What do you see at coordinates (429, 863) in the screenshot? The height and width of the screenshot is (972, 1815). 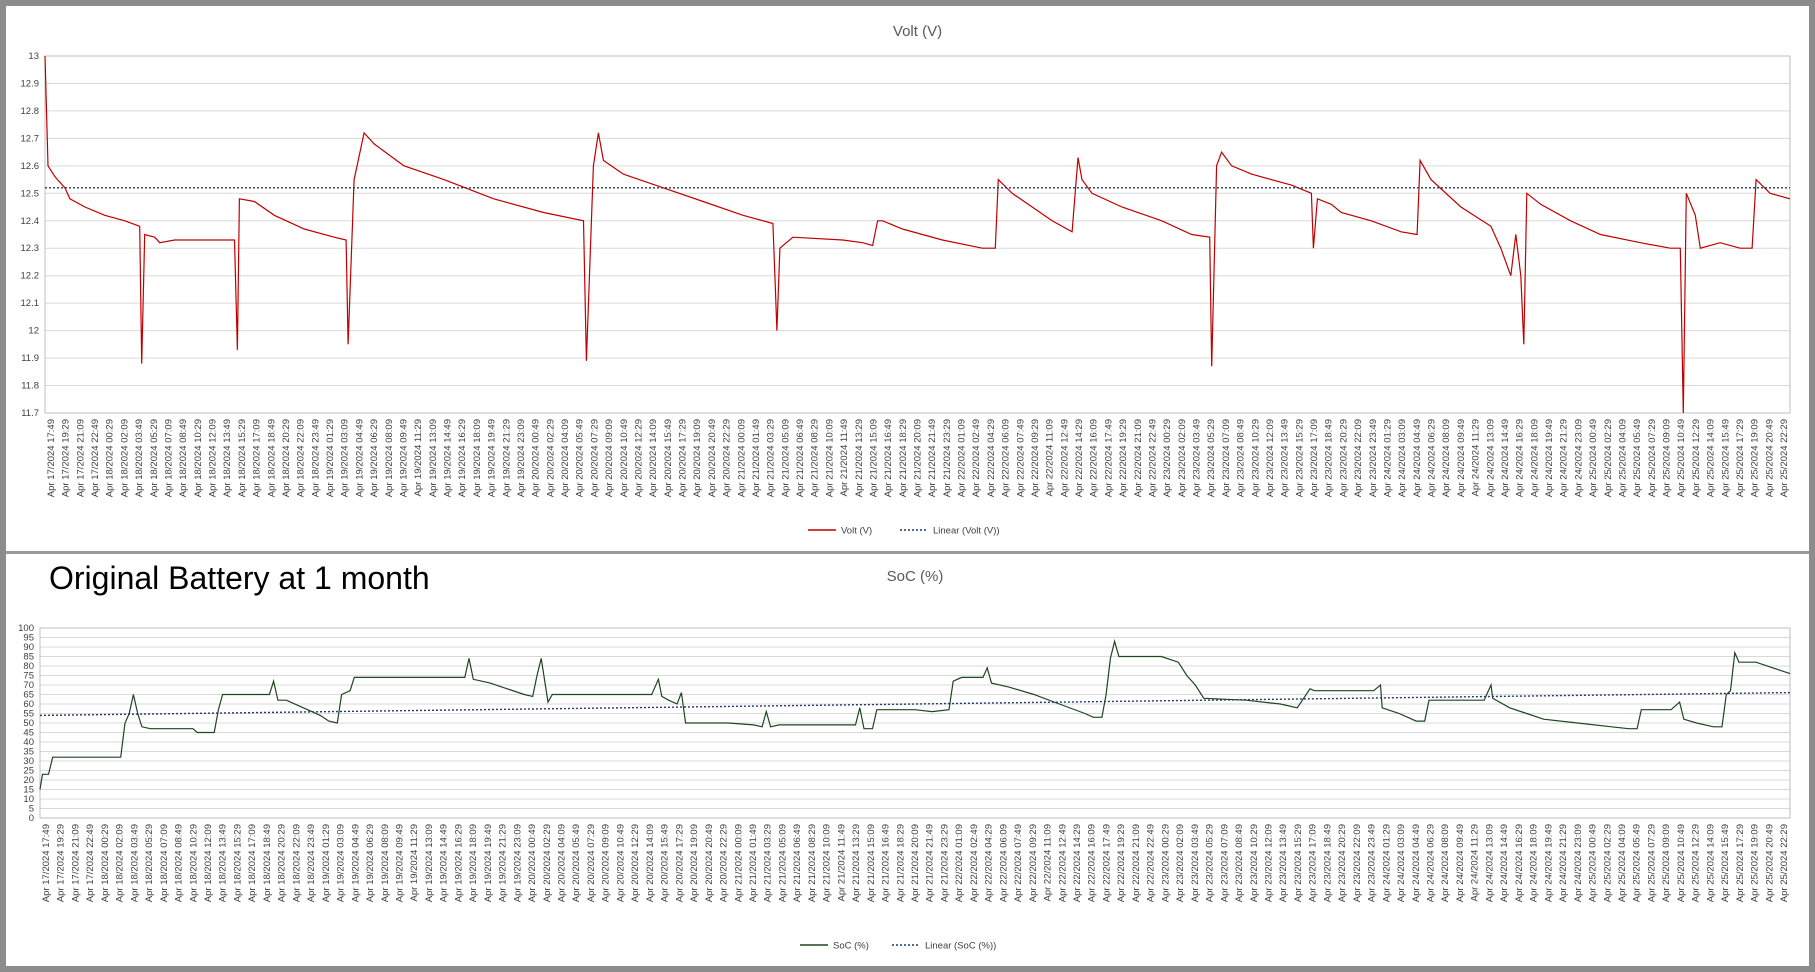 I see `x-tick-label: Apr 19/2024 13:09` at bounding box center [429, 863].